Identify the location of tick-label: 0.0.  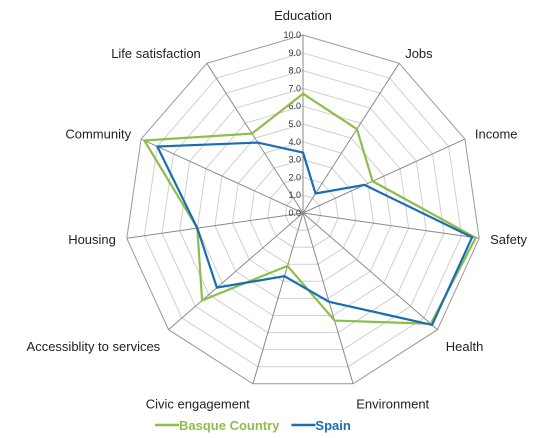
(294, 213).